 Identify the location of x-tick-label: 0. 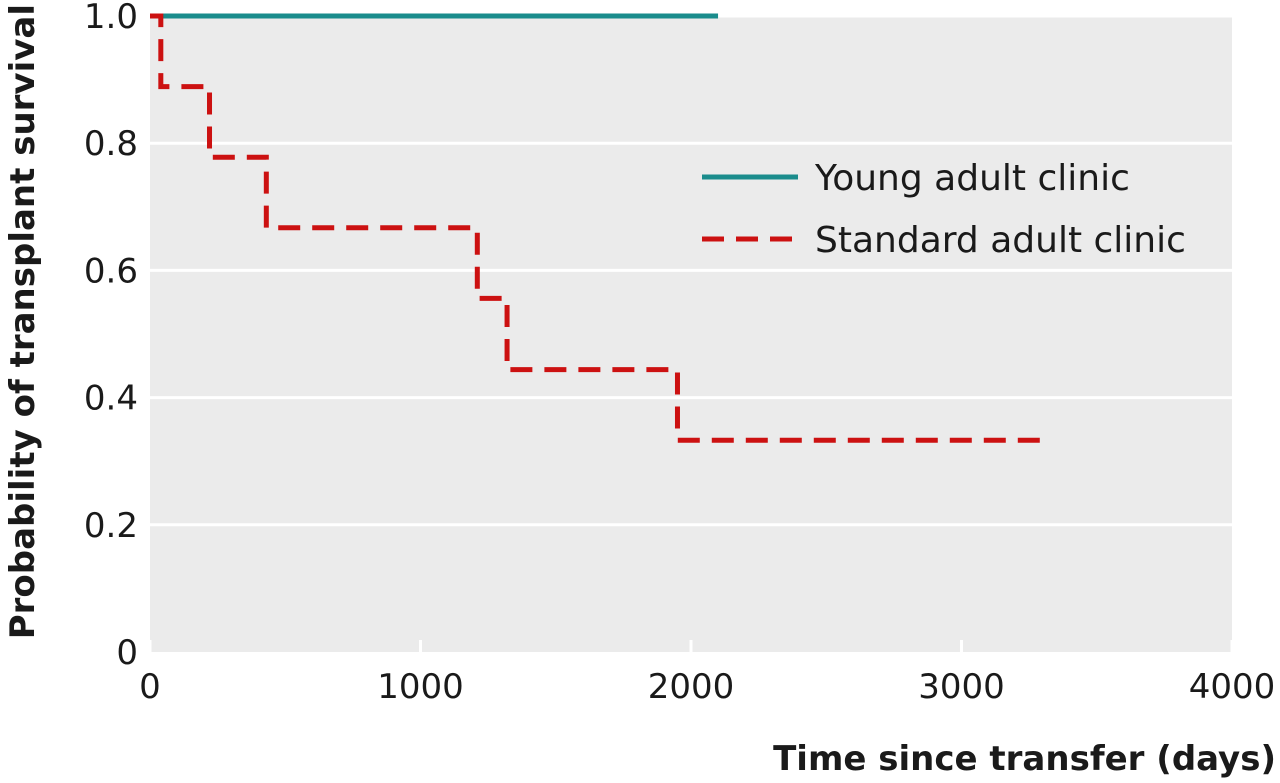
(150, 687).